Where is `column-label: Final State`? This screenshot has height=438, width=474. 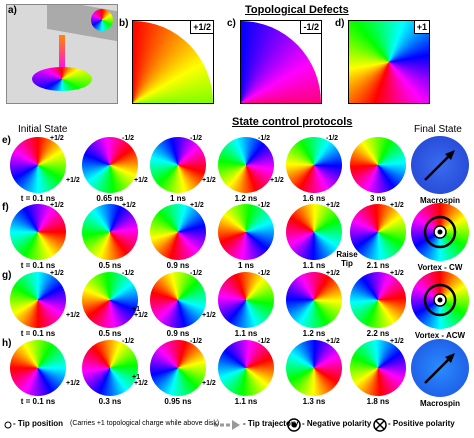 column-label: Final State is located at coordinates (438, 129).